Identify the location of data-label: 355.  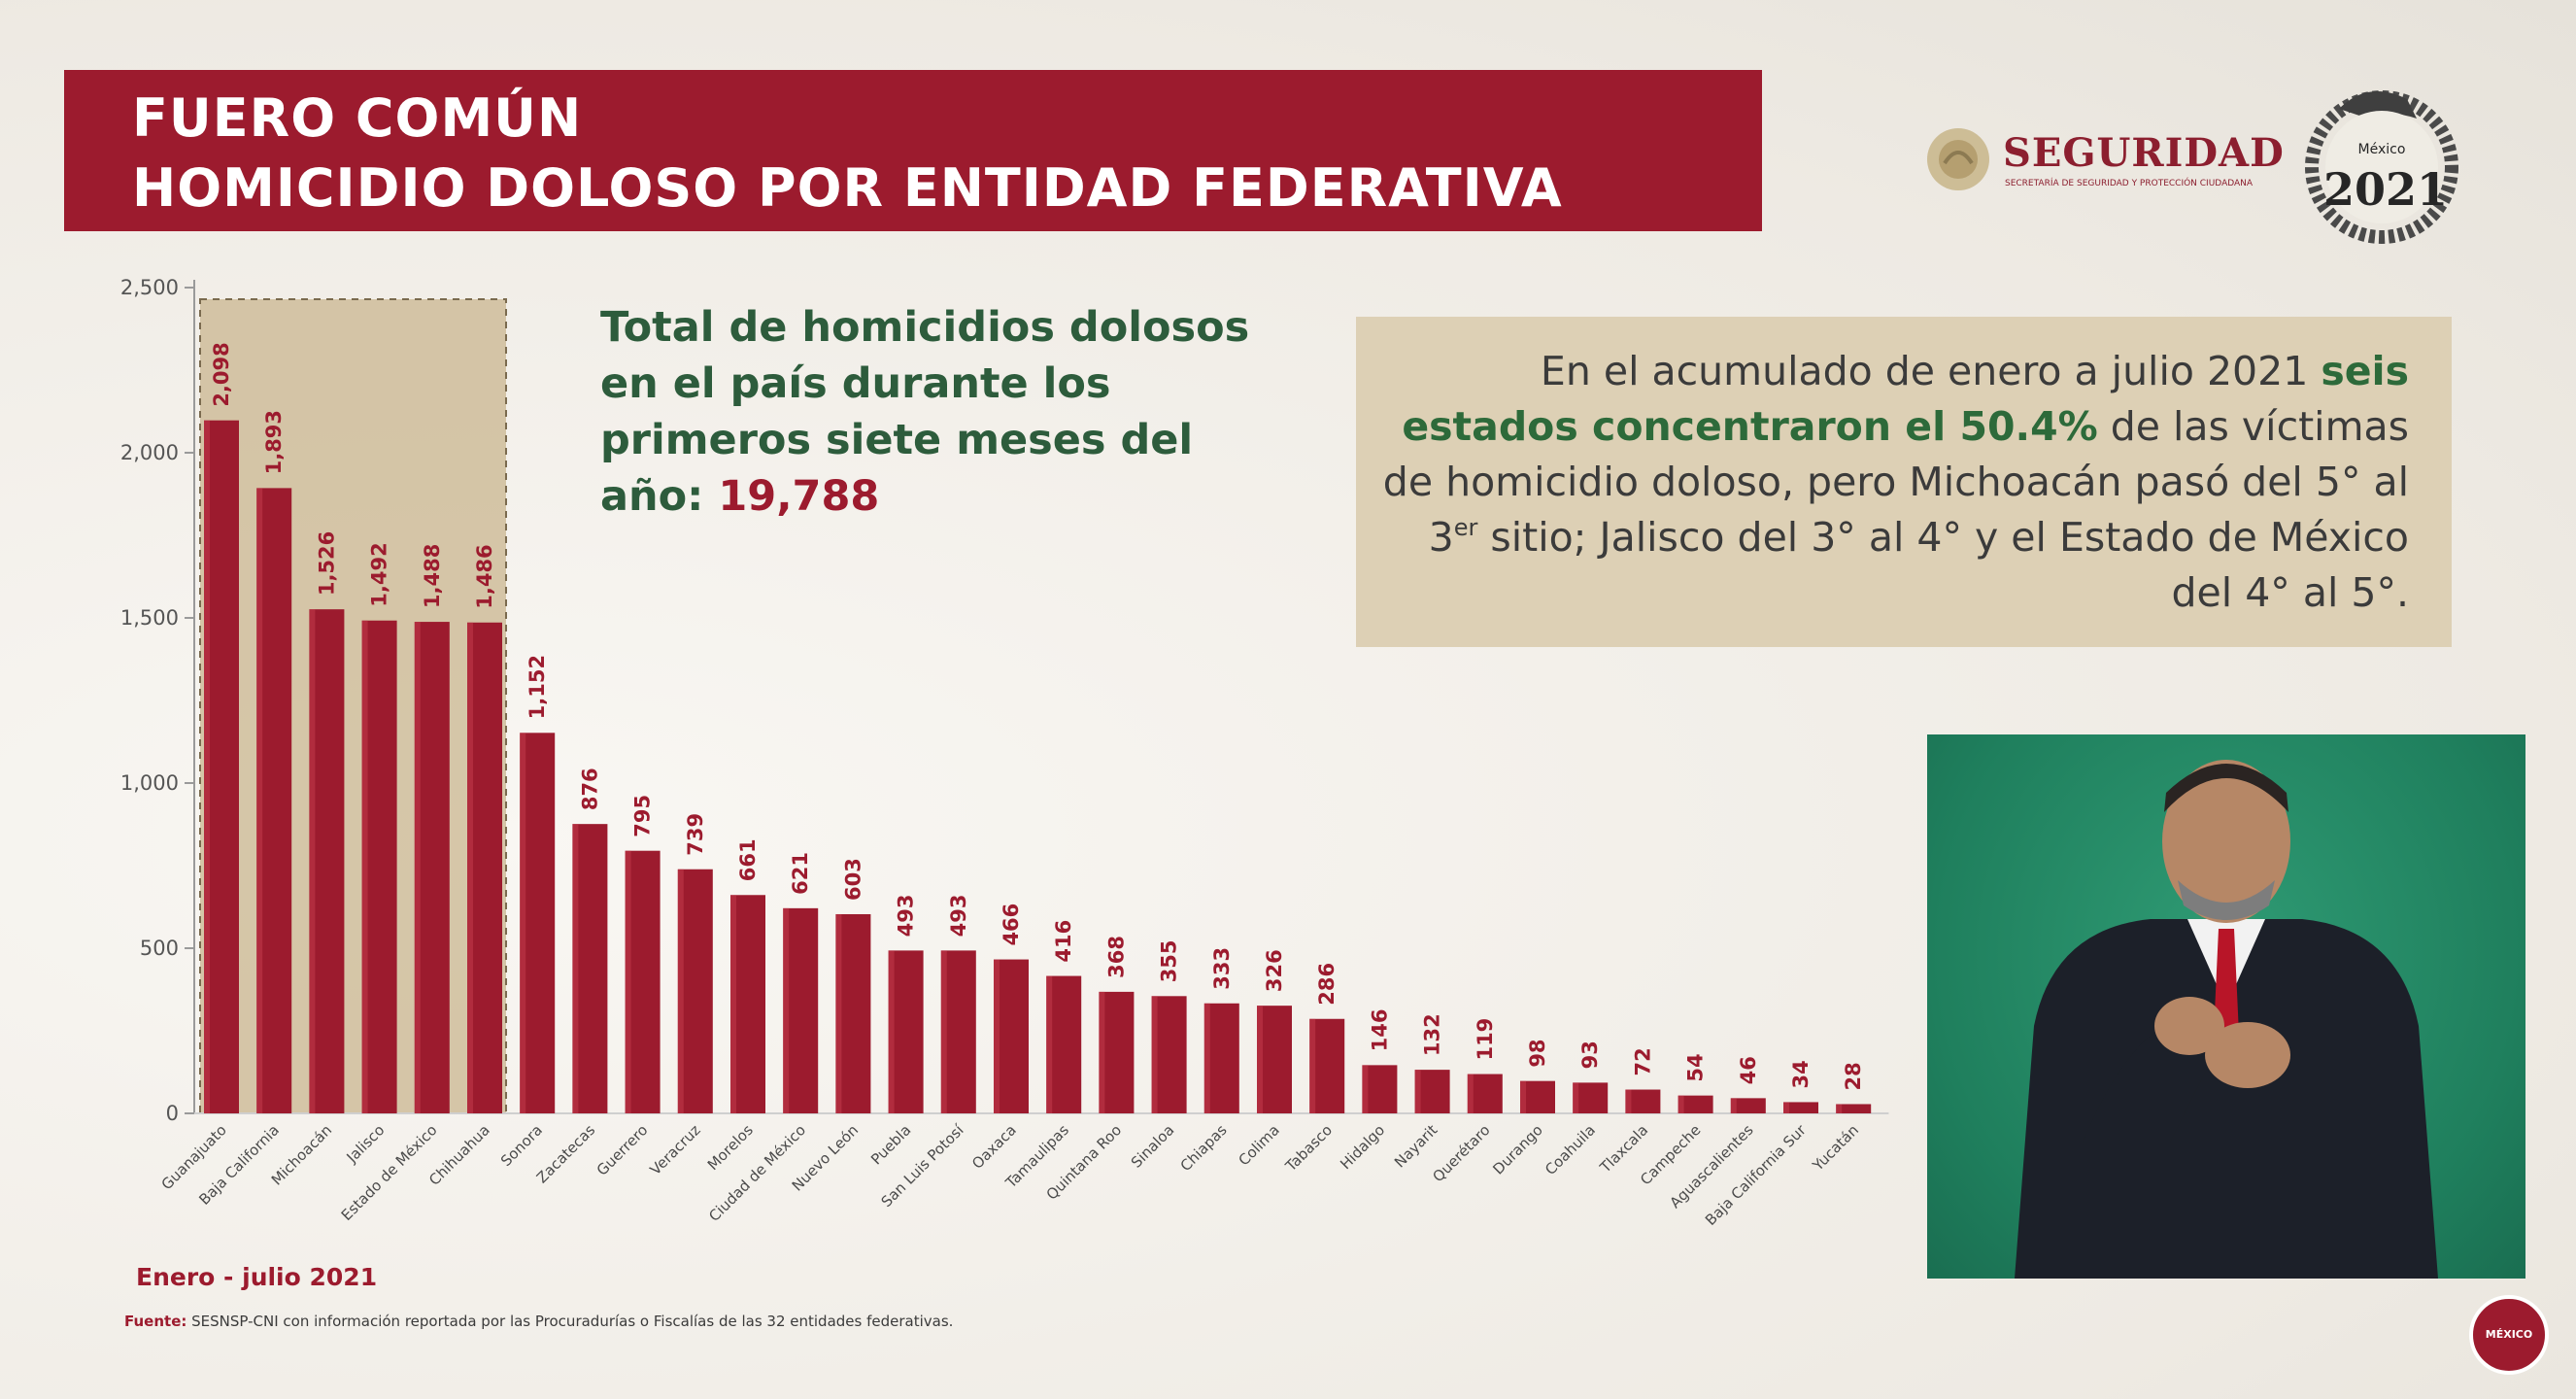
(1169, 960).